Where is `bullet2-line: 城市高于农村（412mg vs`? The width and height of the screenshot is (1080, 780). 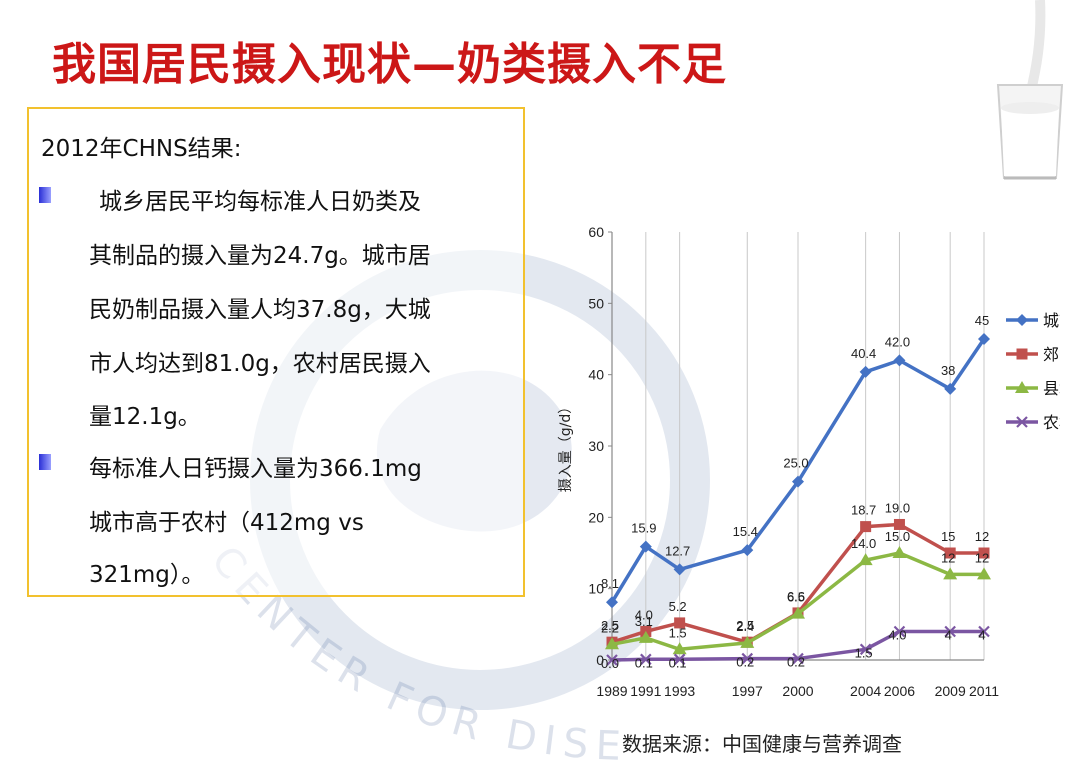
bullet2-line: 城市高于农村（412mg vs is located at coordinates (226, 523).